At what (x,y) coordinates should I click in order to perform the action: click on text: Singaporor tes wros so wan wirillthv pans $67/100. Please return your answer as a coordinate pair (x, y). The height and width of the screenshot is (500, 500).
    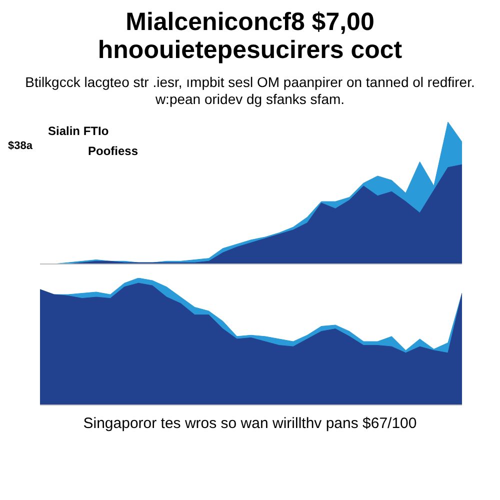
    Looking at the image, I should click on (250, 423).